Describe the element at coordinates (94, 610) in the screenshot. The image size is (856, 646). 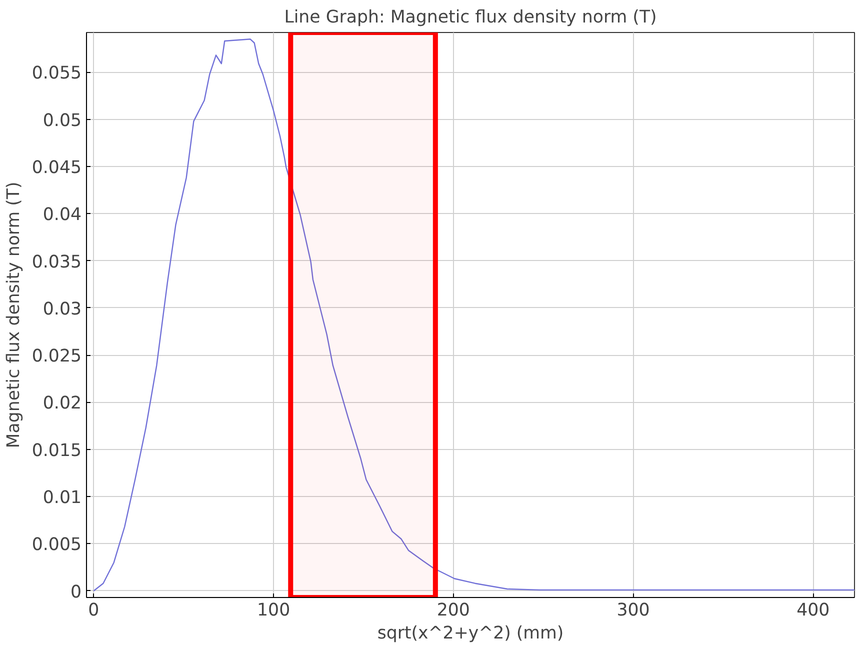
I see `x-tick-label: 0` at that location.